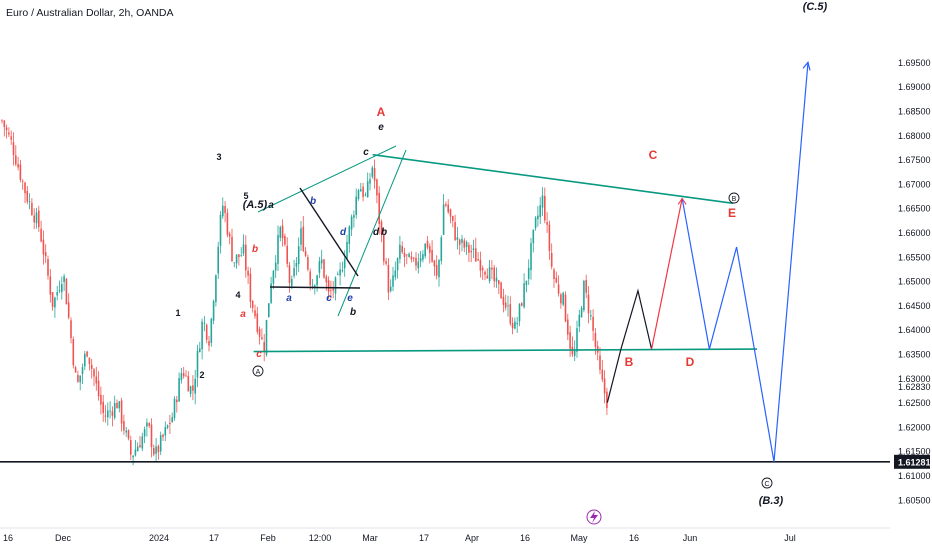 The width and height of the screenshot is (932, 555). I want to click on projection-black-path, so click(629, 345).